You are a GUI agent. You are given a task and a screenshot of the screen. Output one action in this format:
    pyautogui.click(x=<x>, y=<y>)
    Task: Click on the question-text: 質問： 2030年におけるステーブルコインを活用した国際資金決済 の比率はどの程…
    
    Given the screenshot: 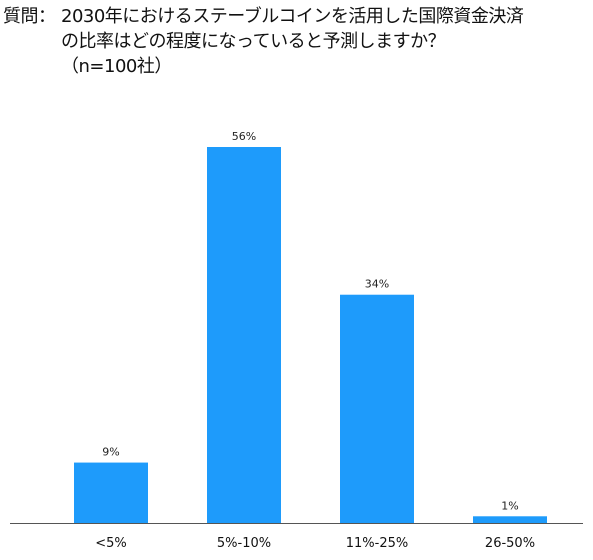 What is the action you would take?
    pyautogui.click(x=296, y=41)
    